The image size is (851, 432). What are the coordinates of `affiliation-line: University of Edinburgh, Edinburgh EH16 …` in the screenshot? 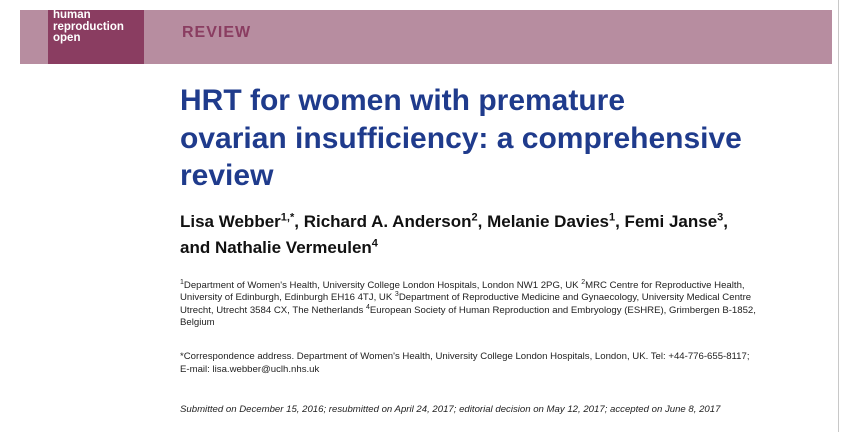 It's located at (468, 297).